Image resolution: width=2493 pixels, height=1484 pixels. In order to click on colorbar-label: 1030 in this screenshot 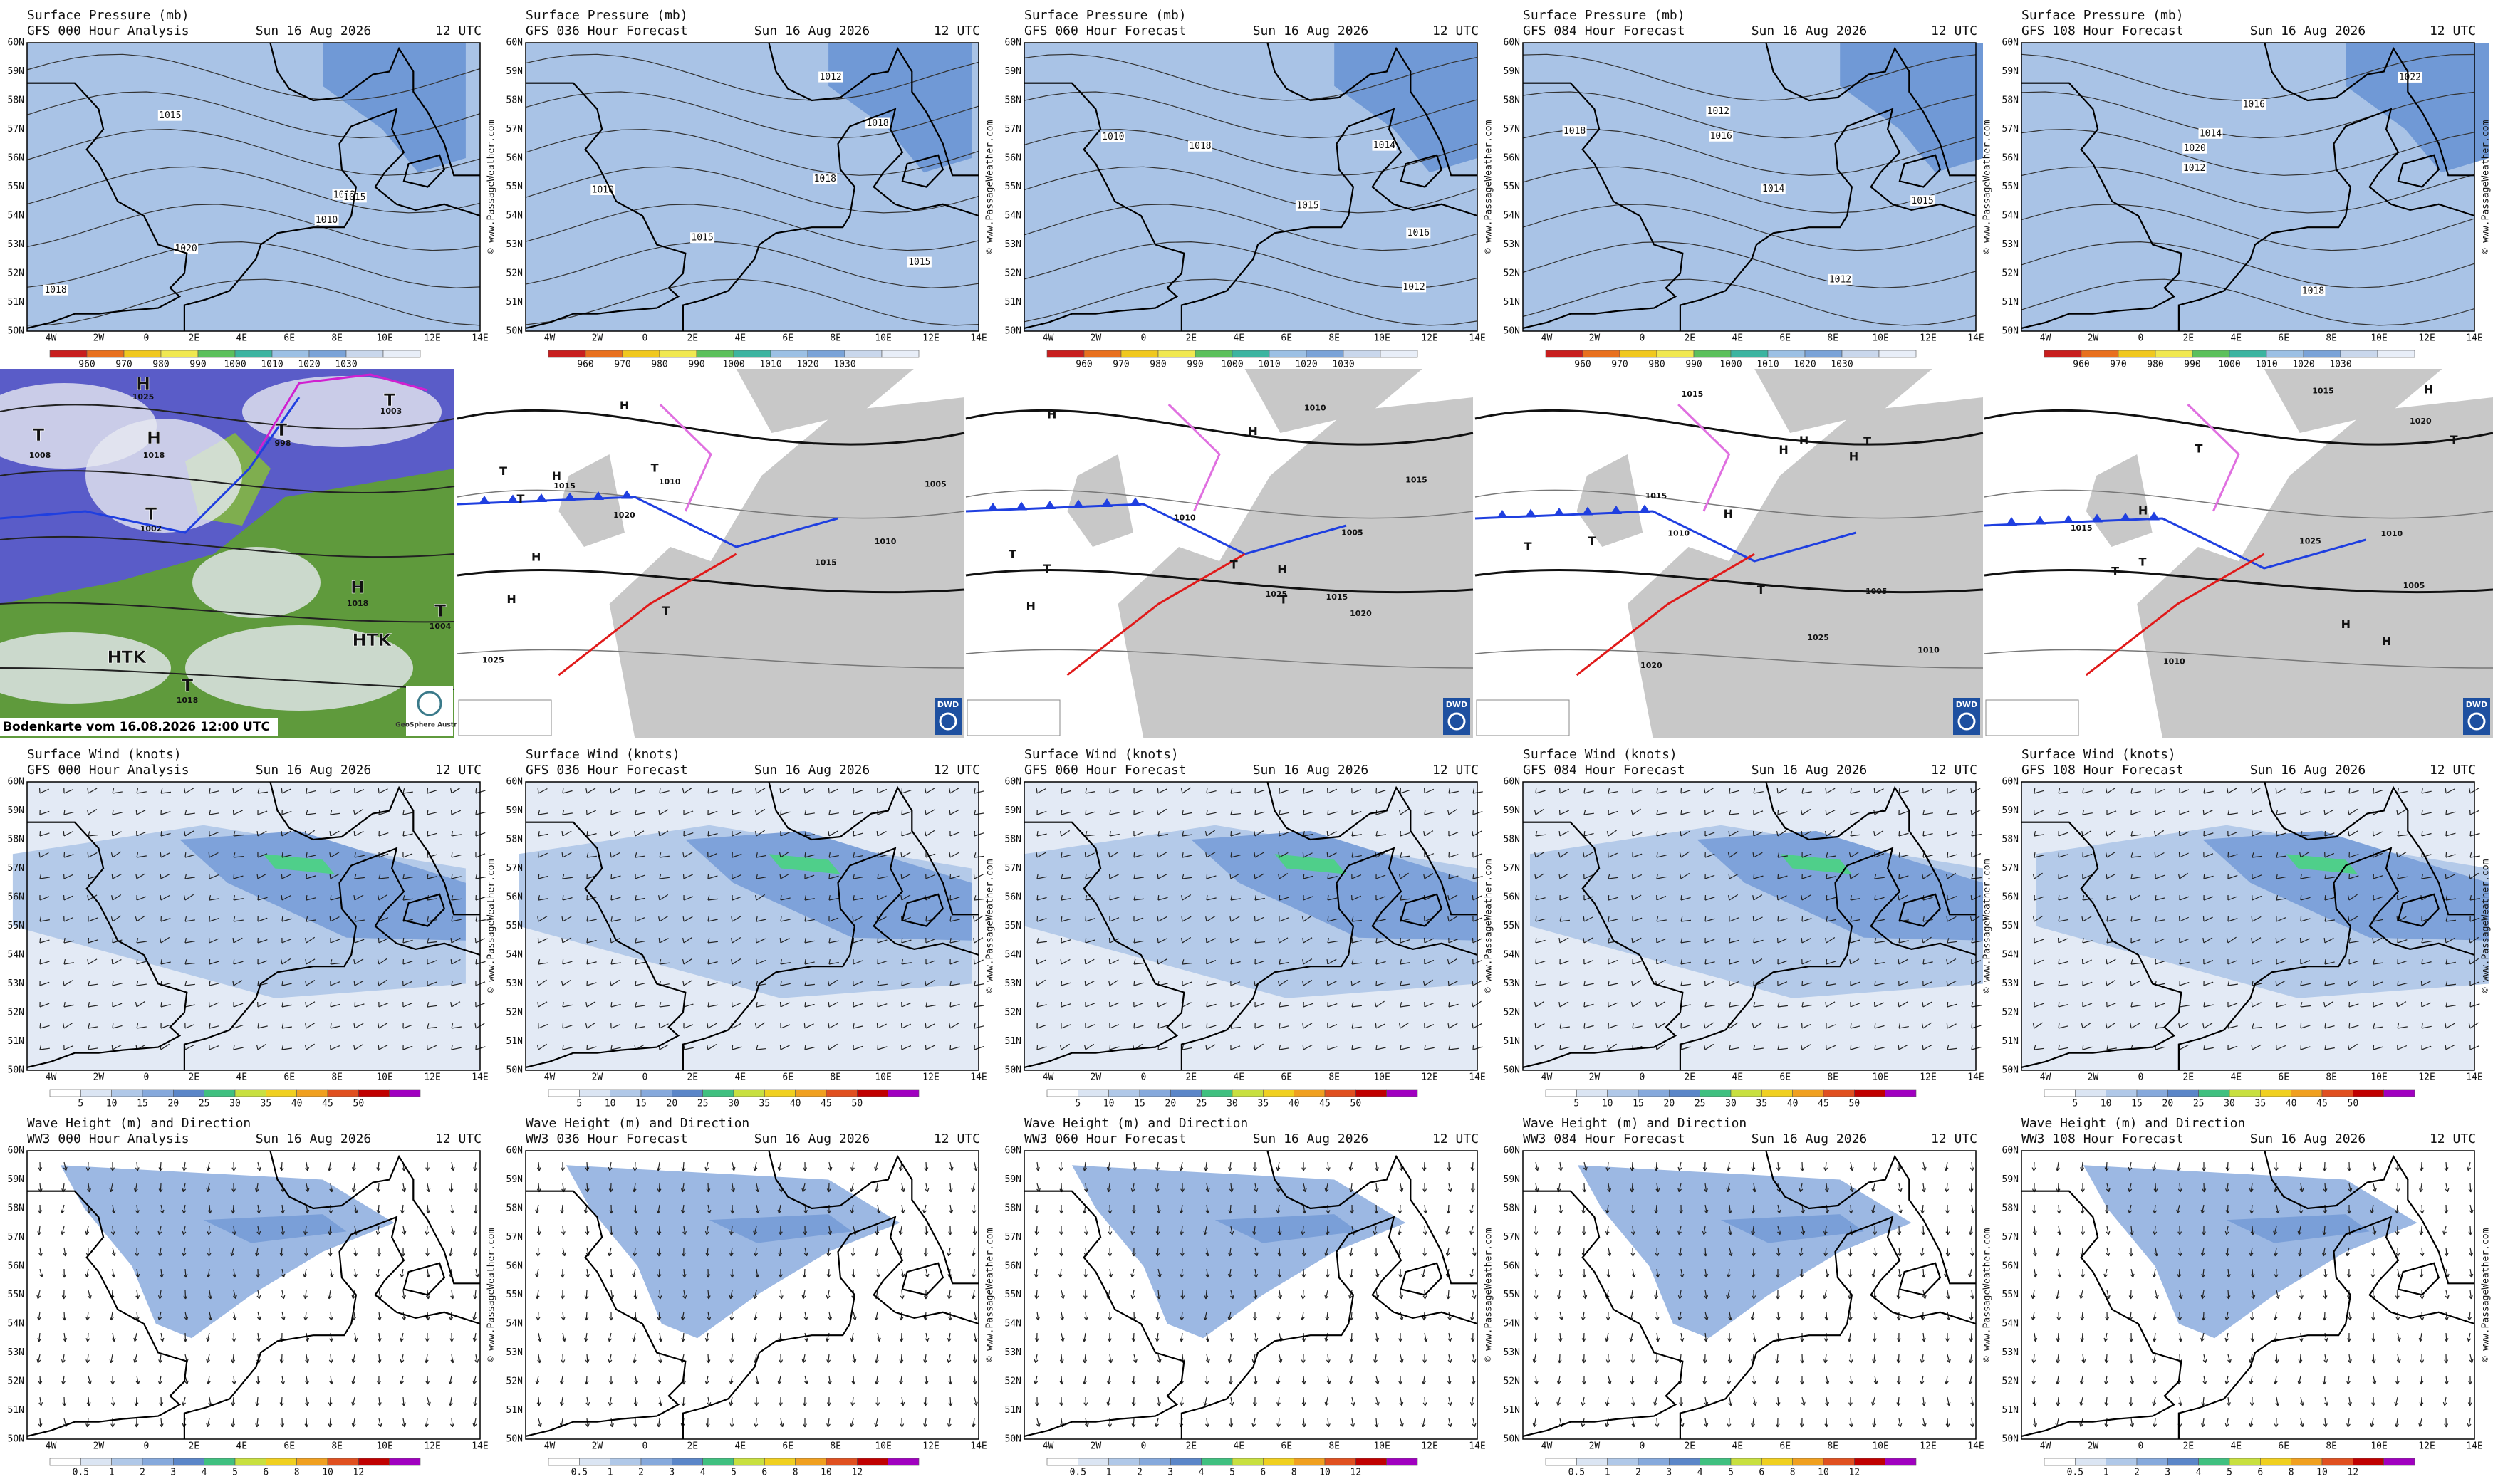, I will do `click(346, 365)`.